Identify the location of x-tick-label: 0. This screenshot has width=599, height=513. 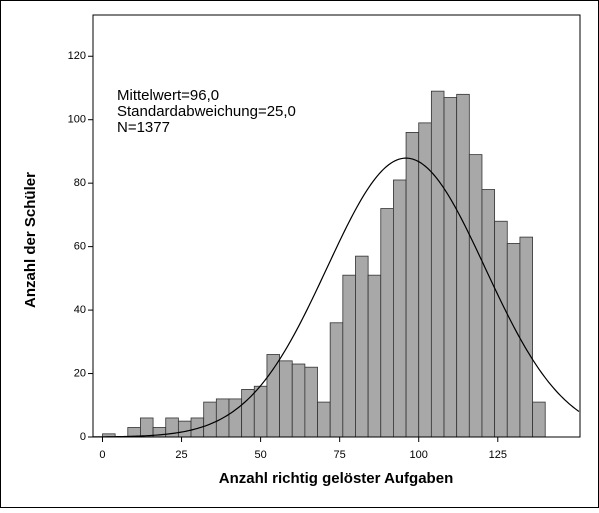
(102, 455).